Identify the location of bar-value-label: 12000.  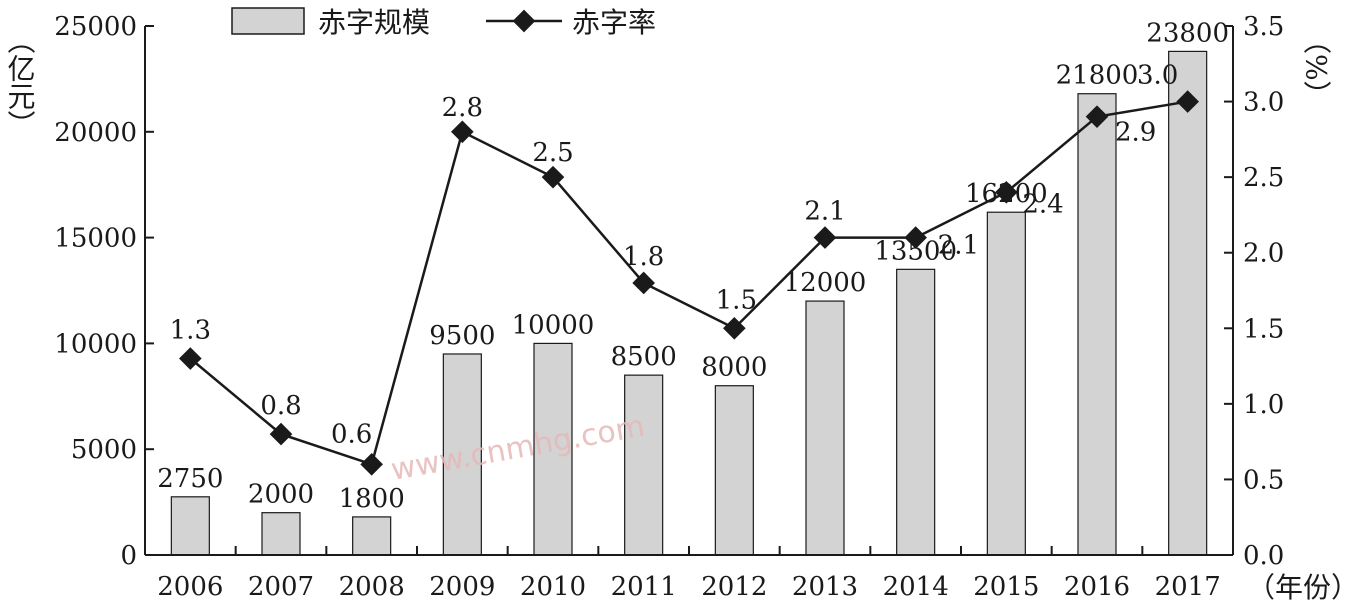
(825, 283).